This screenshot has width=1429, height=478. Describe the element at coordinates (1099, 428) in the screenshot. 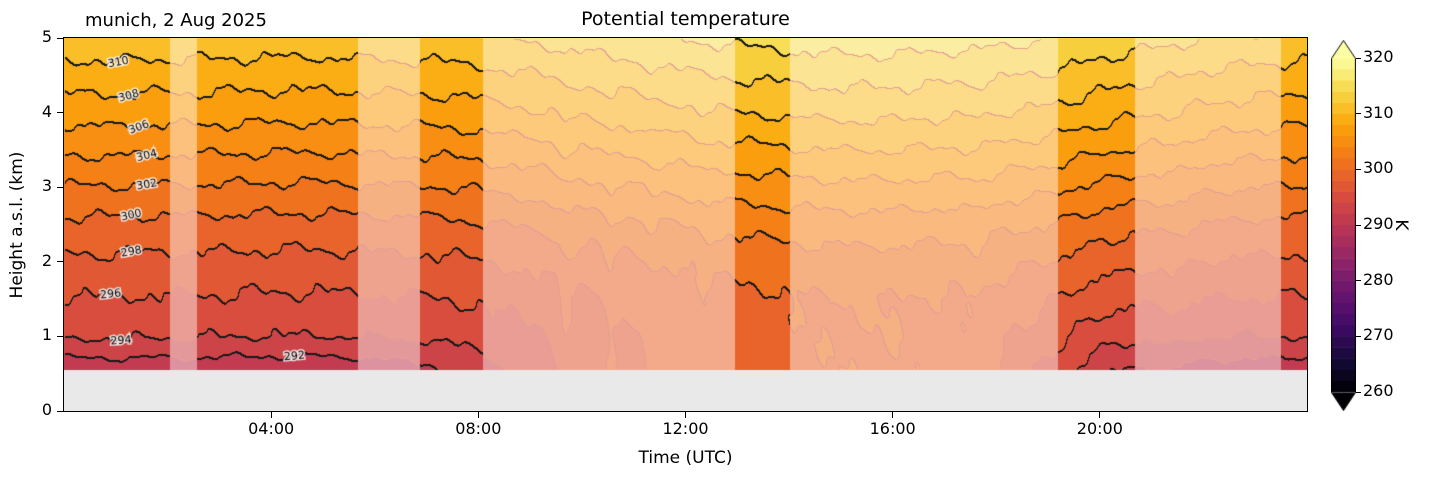

I see `x-tick-label: 20:00` at that location.